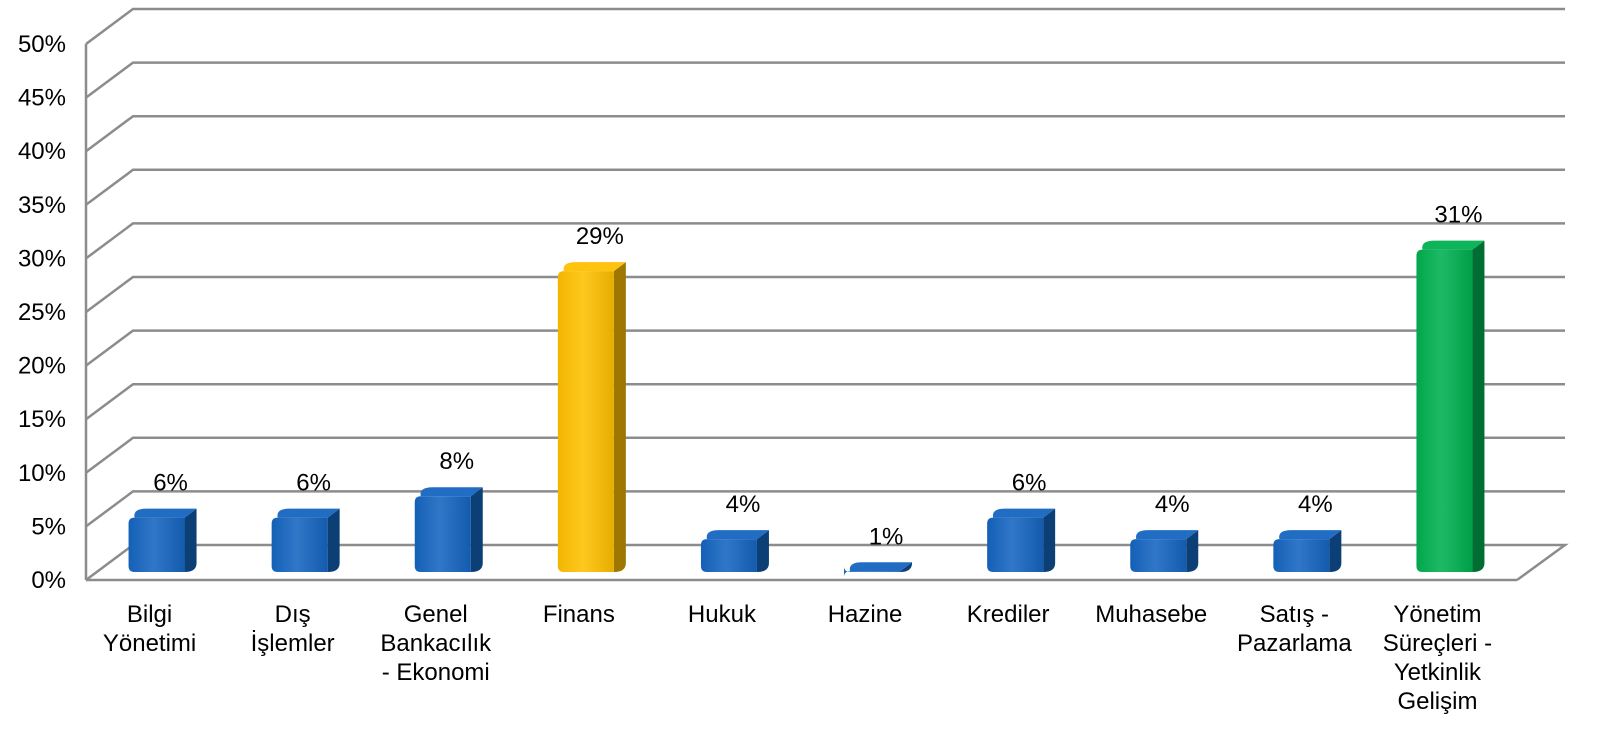 The image size is (1610, 738). Describe the element at coordinates (42, 44) in the screenshot. I see `y-tick-label: 50%` at that location.